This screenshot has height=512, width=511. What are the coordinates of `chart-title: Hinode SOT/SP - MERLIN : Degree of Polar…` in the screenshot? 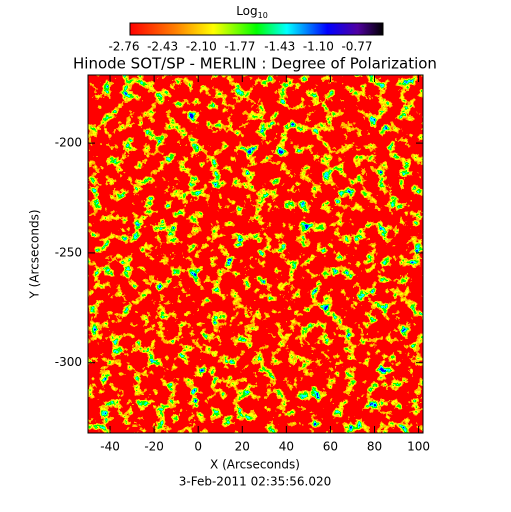 It's located at (255, 64).